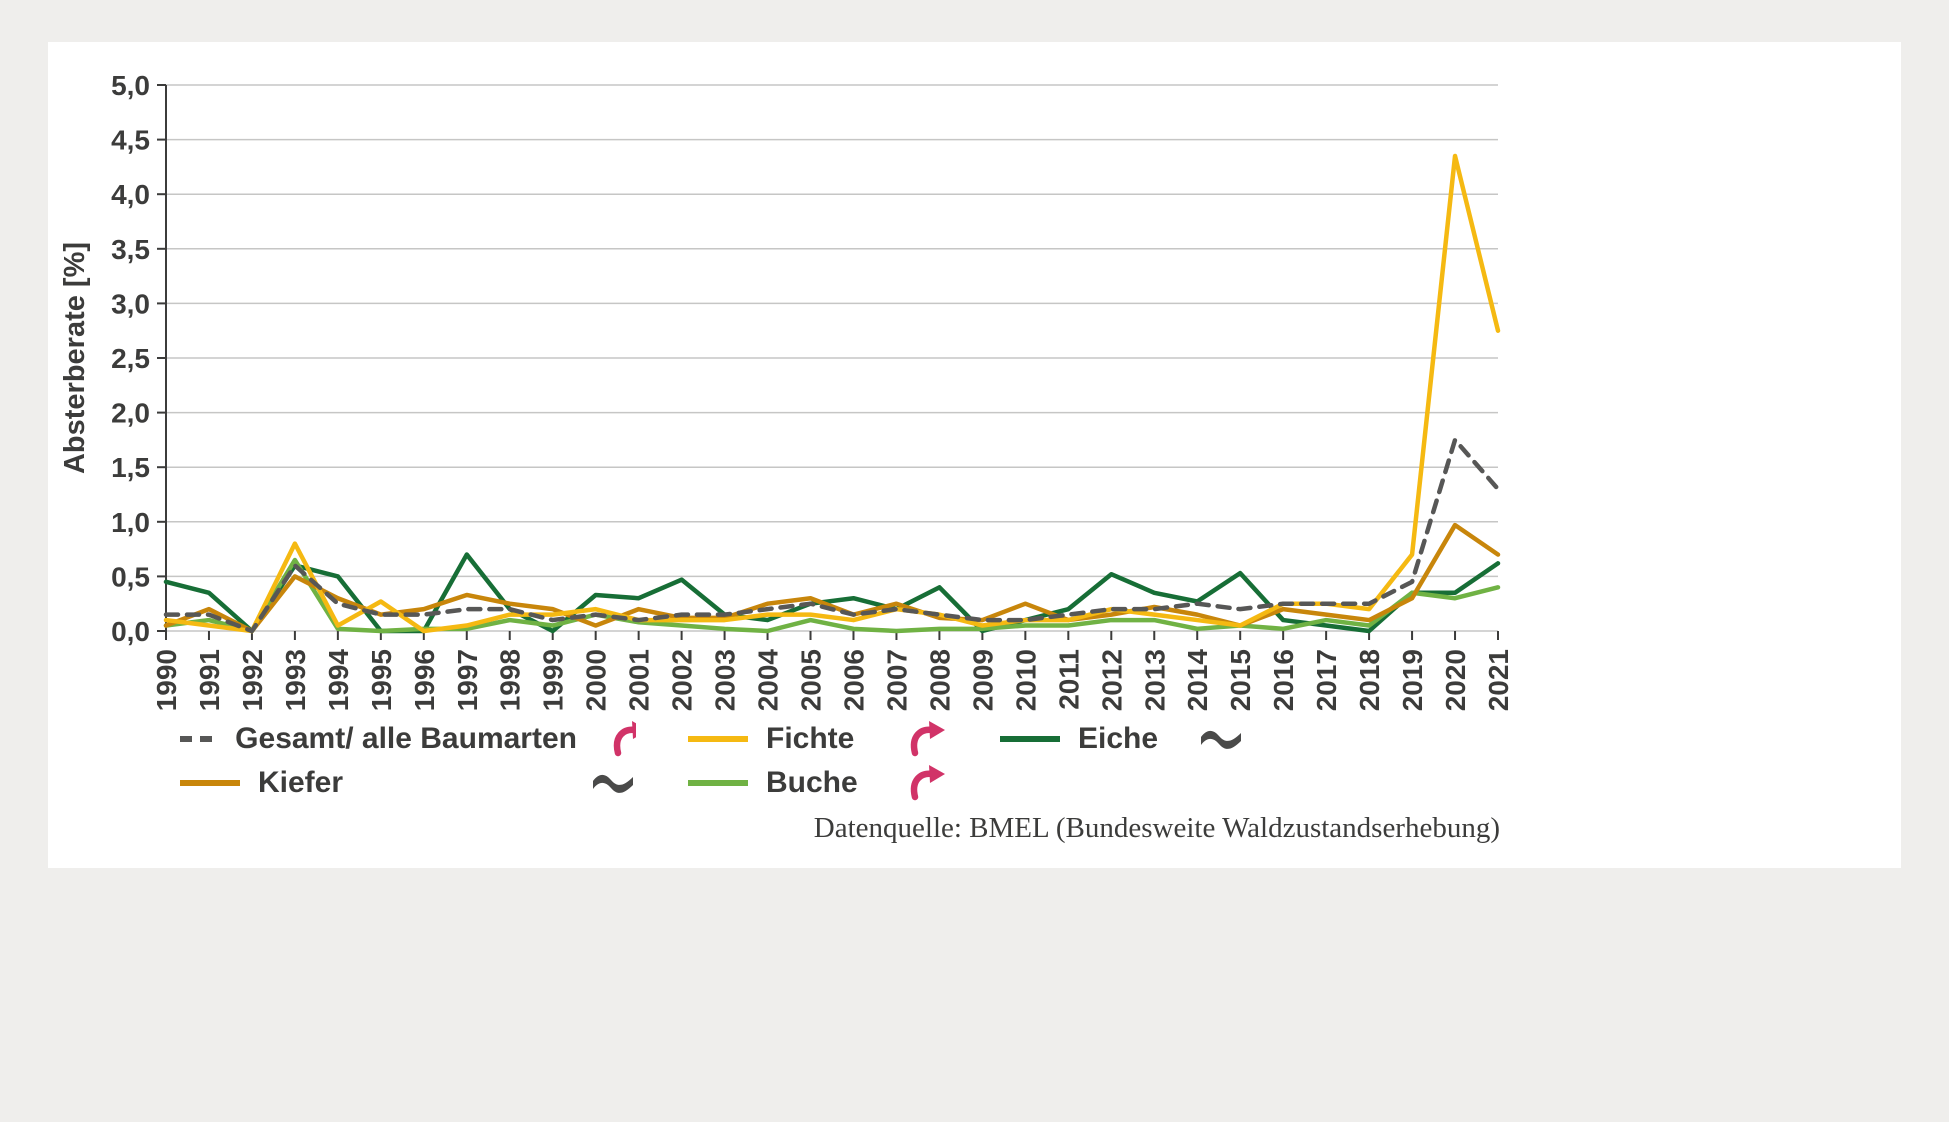 This screenshot has height=1122, width=1949. I want to click on x-tick-label: 1998, so click(510, 680).